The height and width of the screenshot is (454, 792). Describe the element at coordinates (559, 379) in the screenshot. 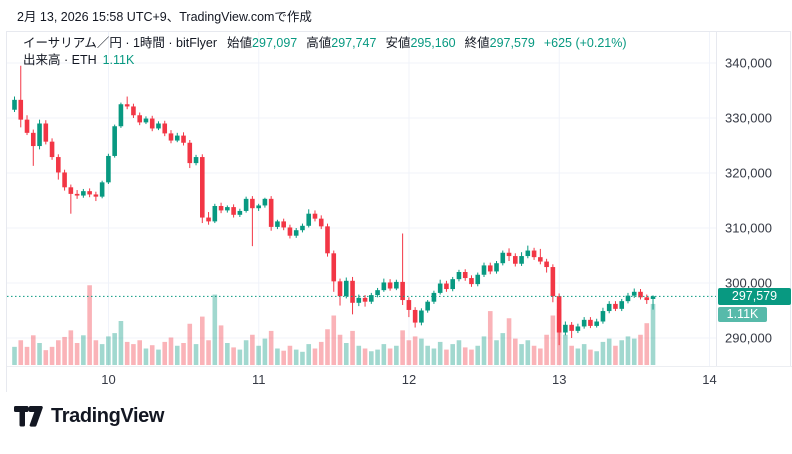

I see `time-tick-label: 13` at that location.